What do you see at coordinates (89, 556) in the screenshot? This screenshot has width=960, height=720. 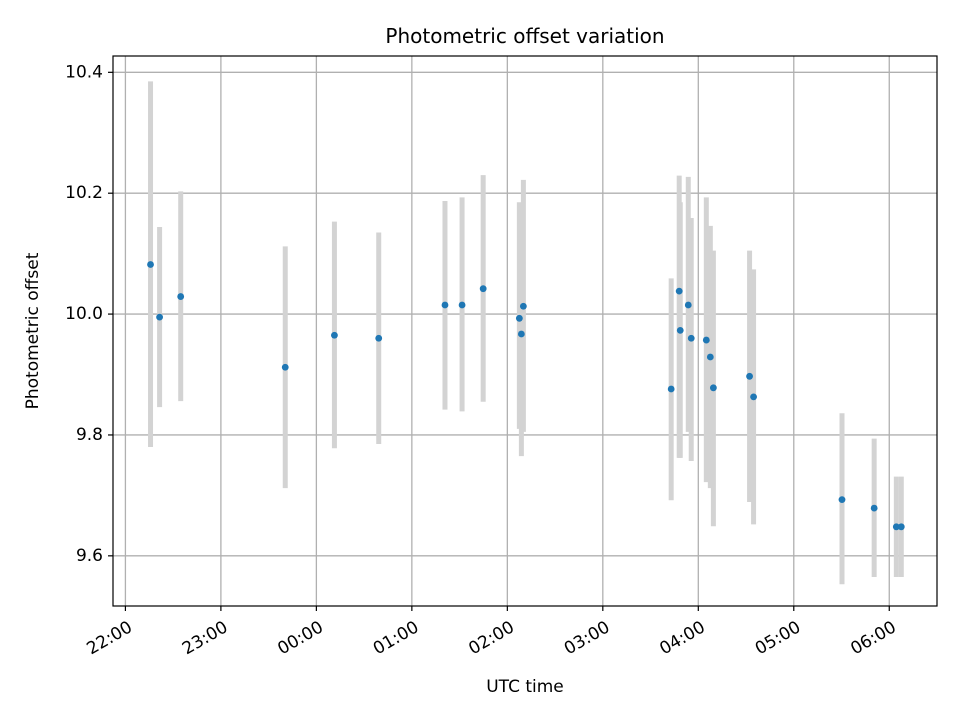 I see `y-tick-label: 9.6` at bounding box center [89, 556].